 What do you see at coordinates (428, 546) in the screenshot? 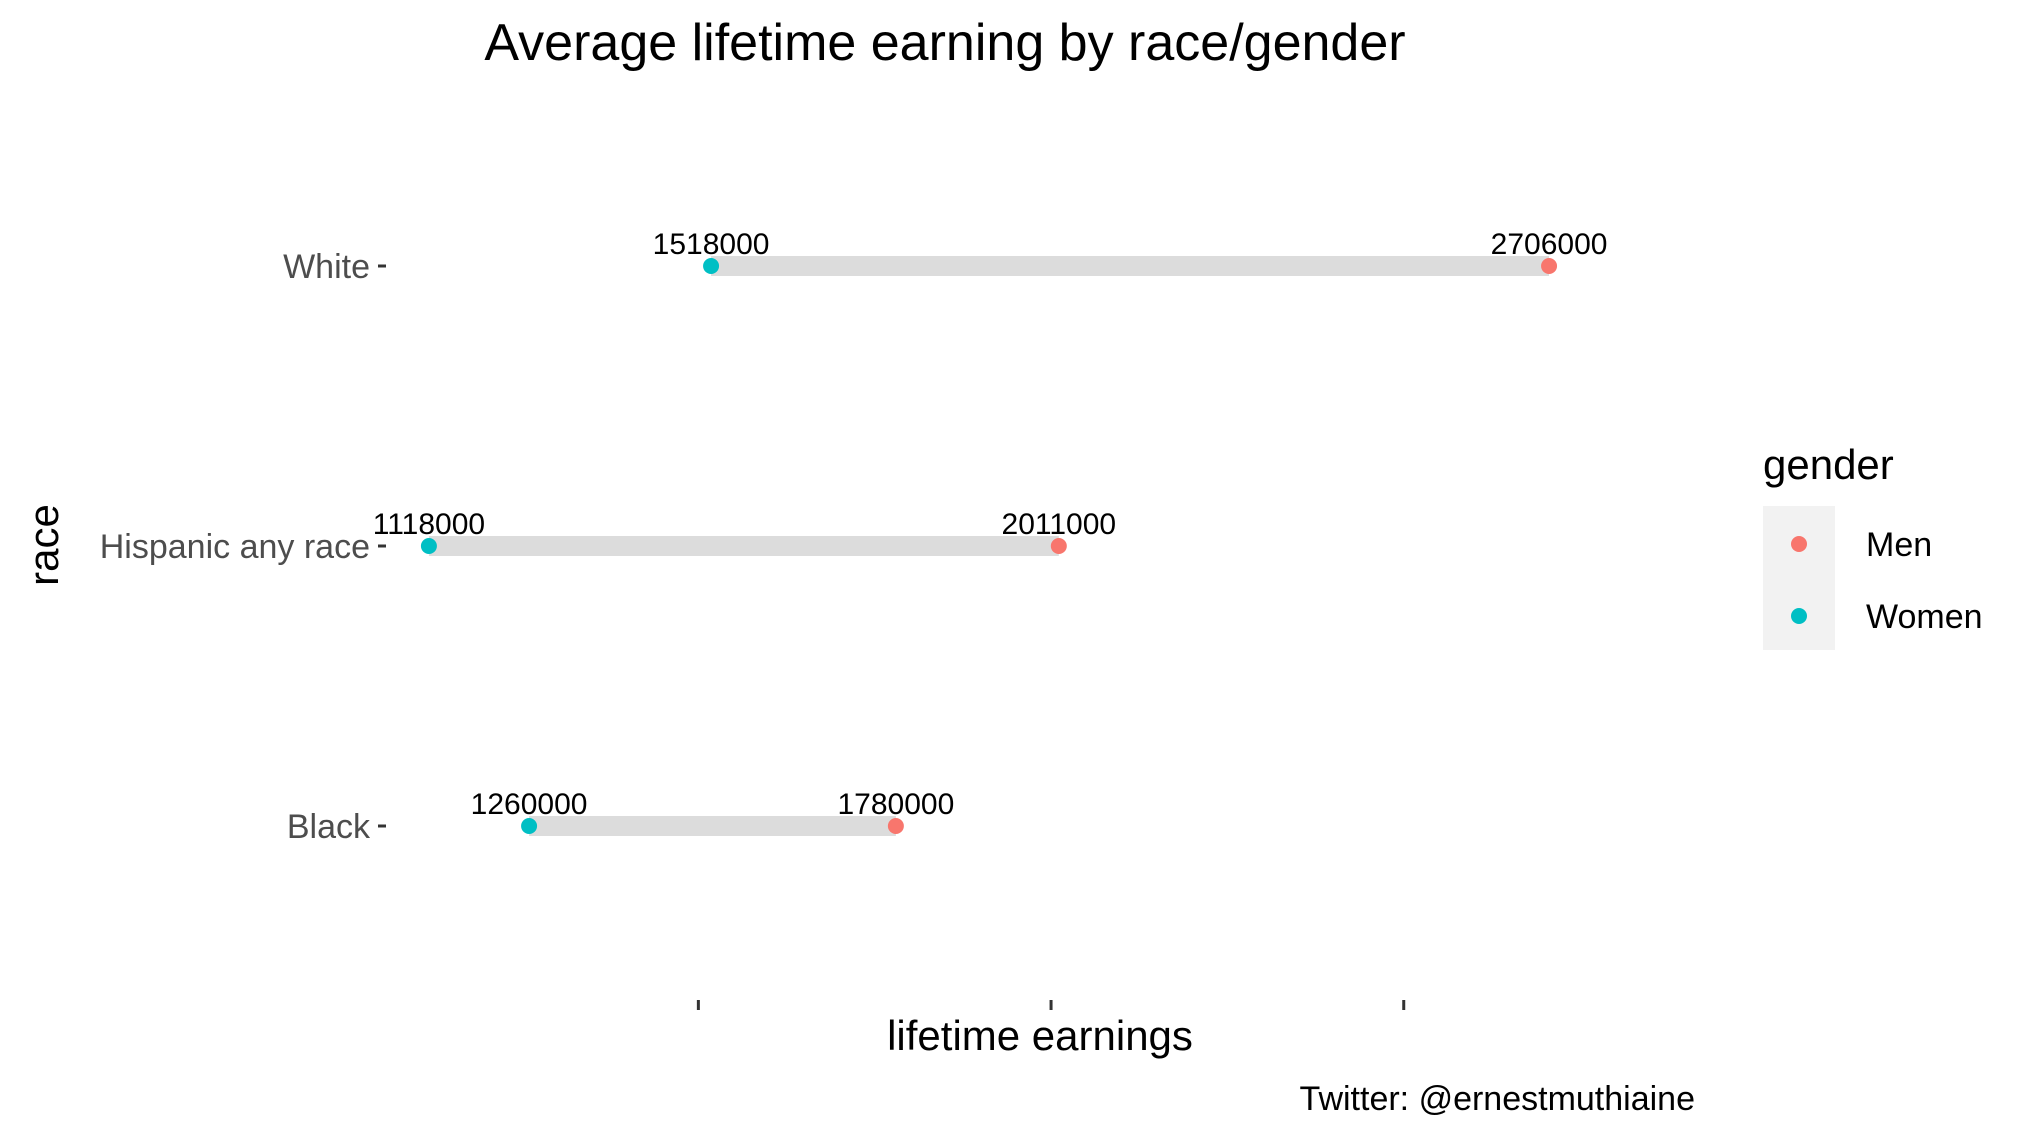
I see `point-women-hispanic-any-race` at bounding box center [428, 546].